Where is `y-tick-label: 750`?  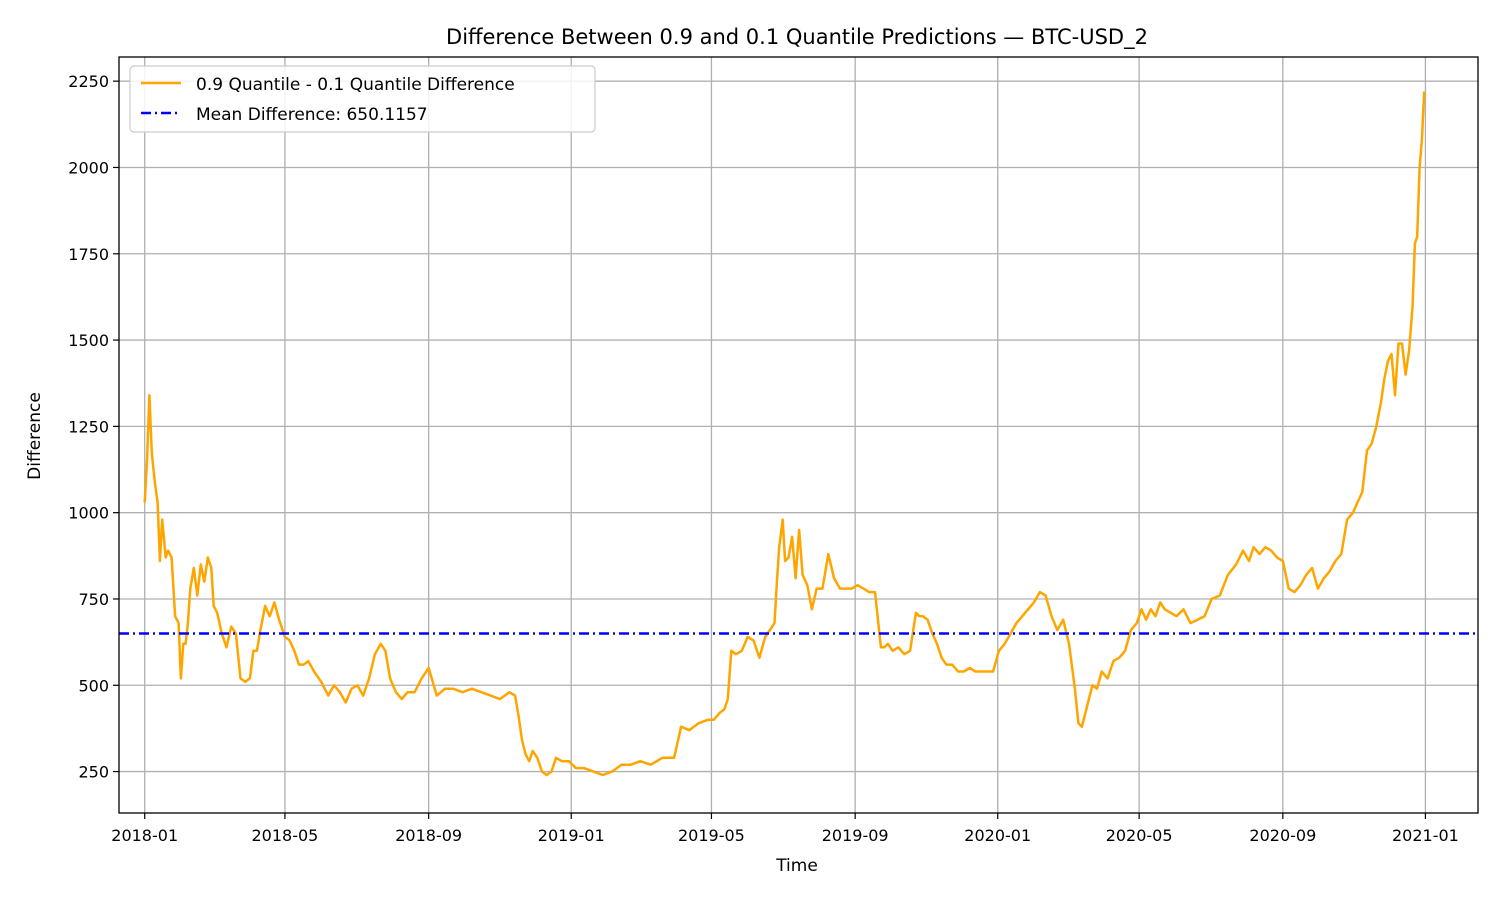 y-tick-label: 750 is located at coordinates (93, 599).